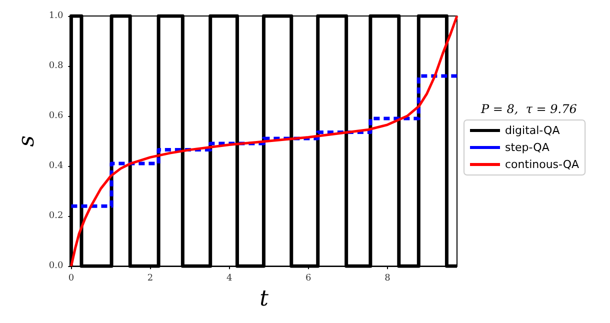  Describe the element at coordinates (56, 66) in the screenshot. I see `y-tick-label: 0.8` at that location.